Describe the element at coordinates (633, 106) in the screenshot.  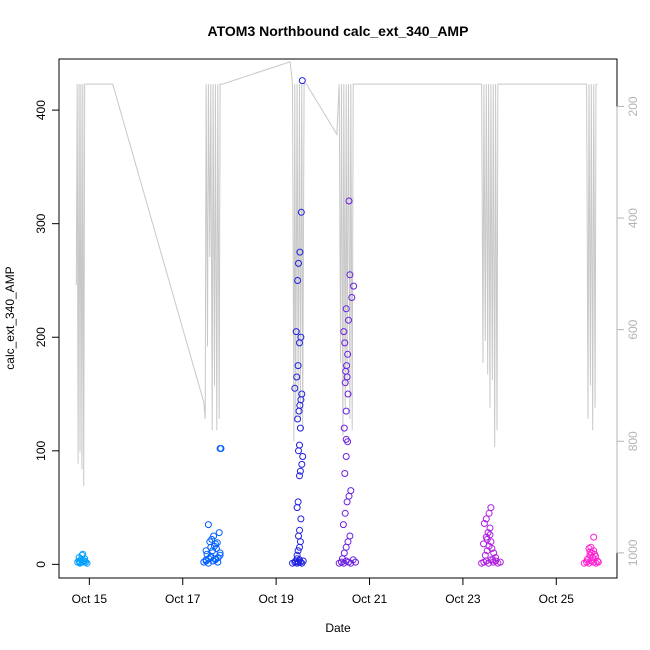
I see `y2-tick-label: 200` at that location.